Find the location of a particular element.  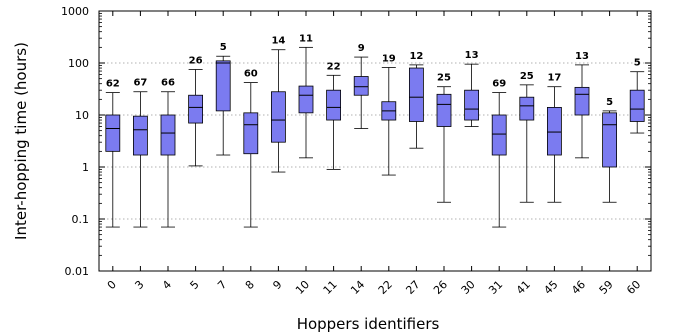

x-tick-label: 8 is located at coordinates (250, 285).